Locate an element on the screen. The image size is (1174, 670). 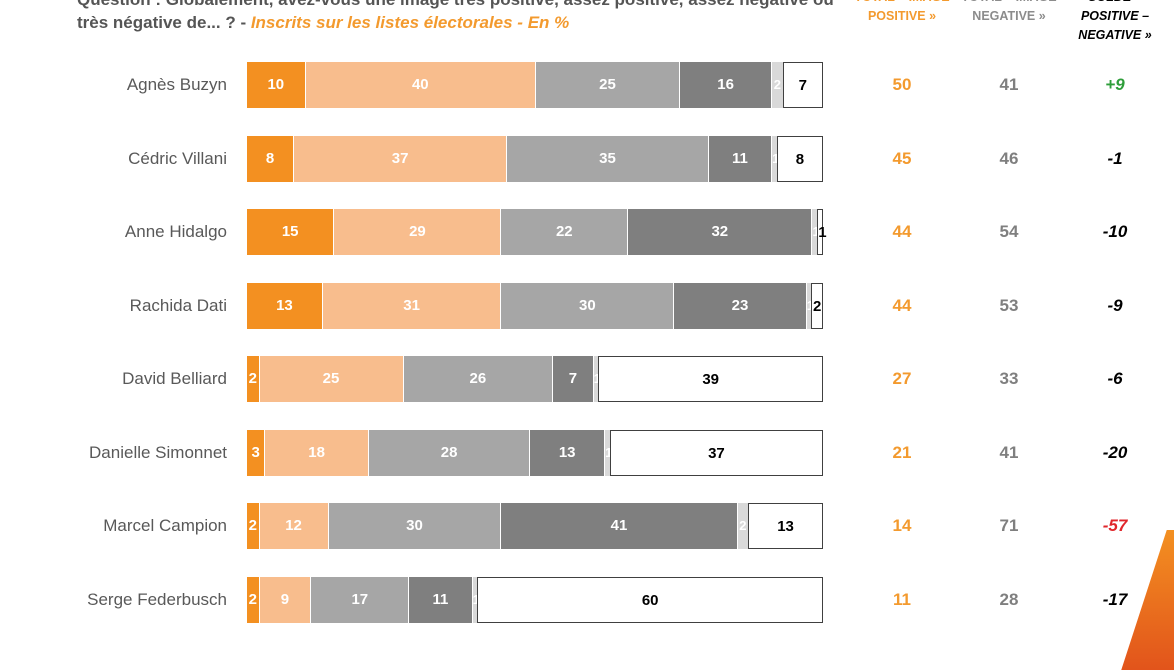
bar-row: Marcel Campion 2 12 30 41 2 13 14 71 -57 is located at coordinates (587, 526).